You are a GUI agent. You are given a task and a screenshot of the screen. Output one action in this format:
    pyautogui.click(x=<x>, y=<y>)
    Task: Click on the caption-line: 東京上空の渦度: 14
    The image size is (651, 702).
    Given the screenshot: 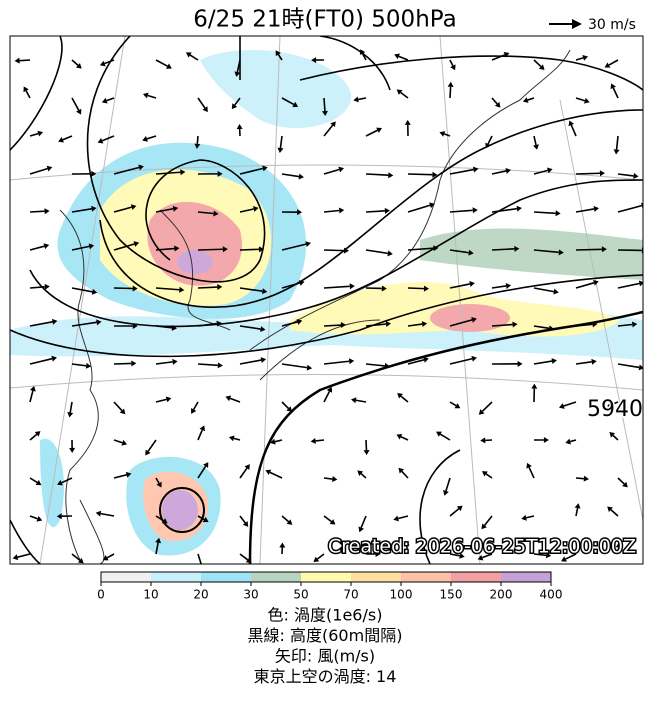 What is the action you would take?
    pyautogui.click(x=325, y=676)
    